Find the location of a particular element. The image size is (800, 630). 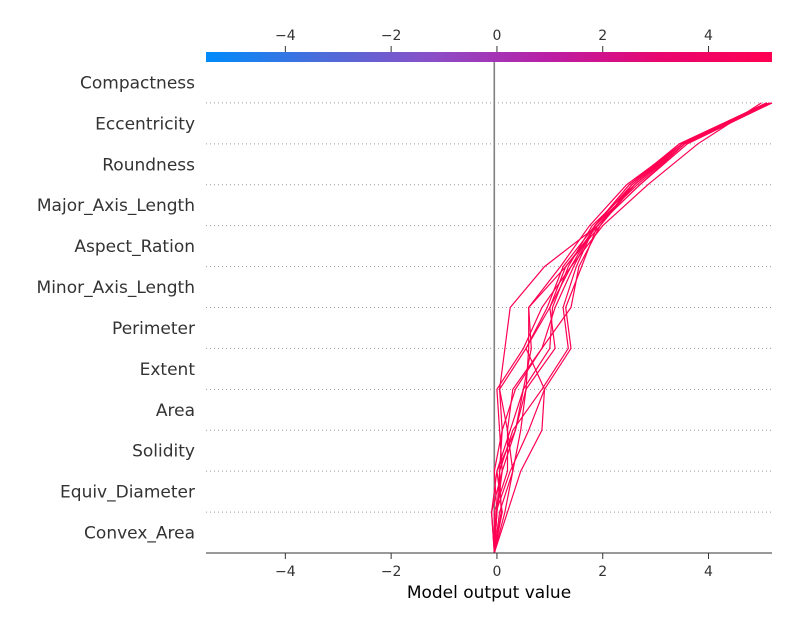

feature-label: Extent is located at coordinates (168, 370).